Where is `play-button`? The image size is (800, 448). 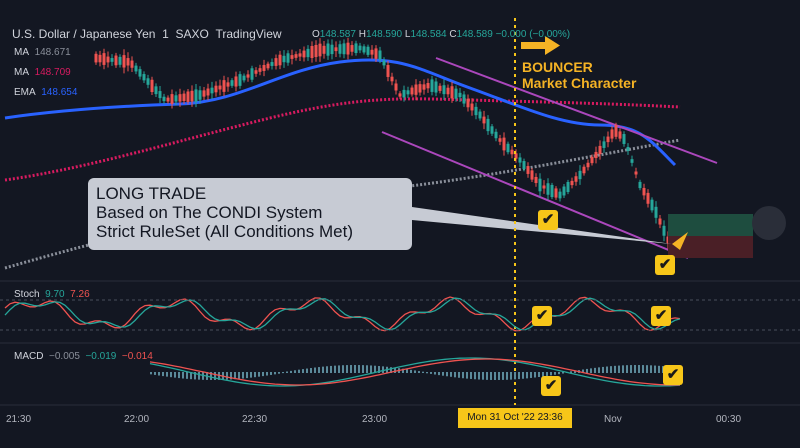 play-button is located at coordinates (769, 223).